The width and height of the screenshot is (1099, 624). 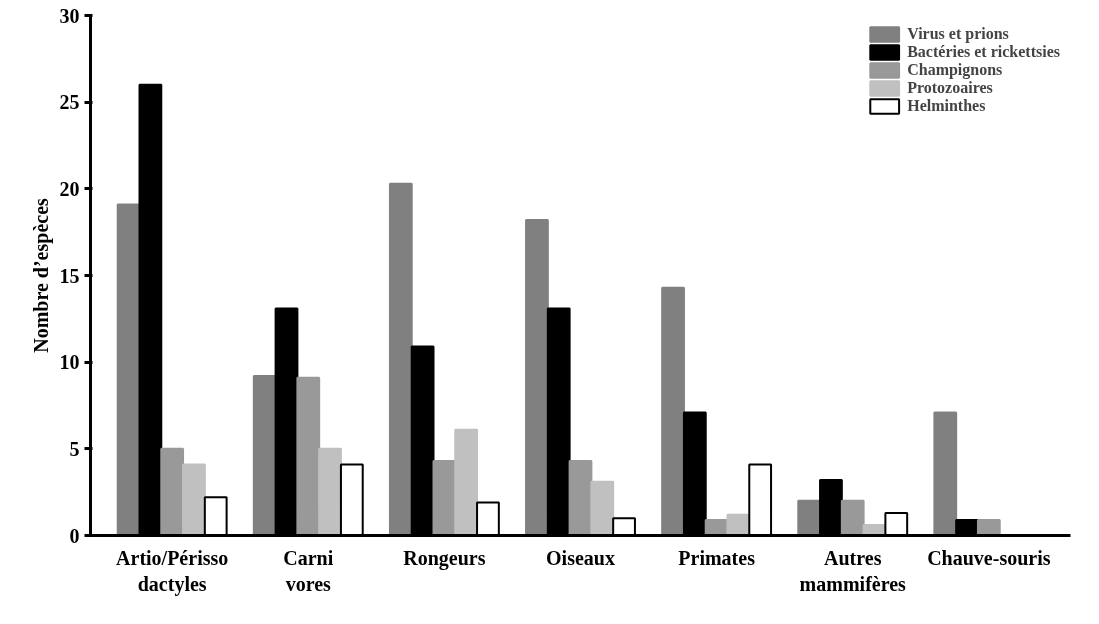 What do you see at coordinates (172, 571) in the screenshot?
I see `x-tick-label: Artio/Périsso dactyles` at bounding box center [172, 571].